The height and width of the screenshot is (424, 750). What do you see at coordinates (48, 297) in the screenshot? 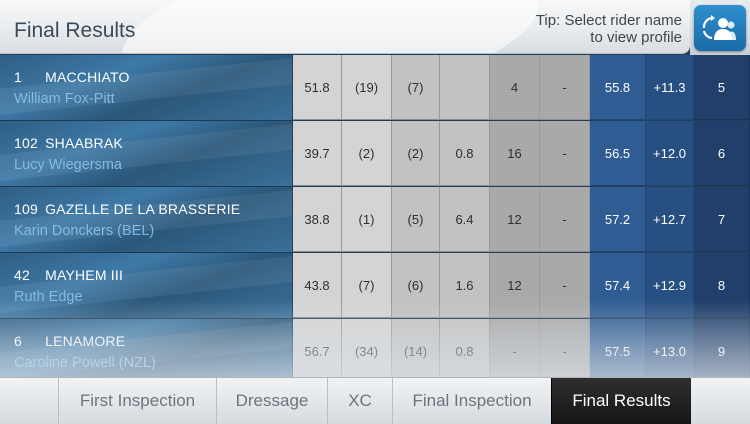
I see `rider-name-link: Ruth Edge` at bounding box center [48, 297].